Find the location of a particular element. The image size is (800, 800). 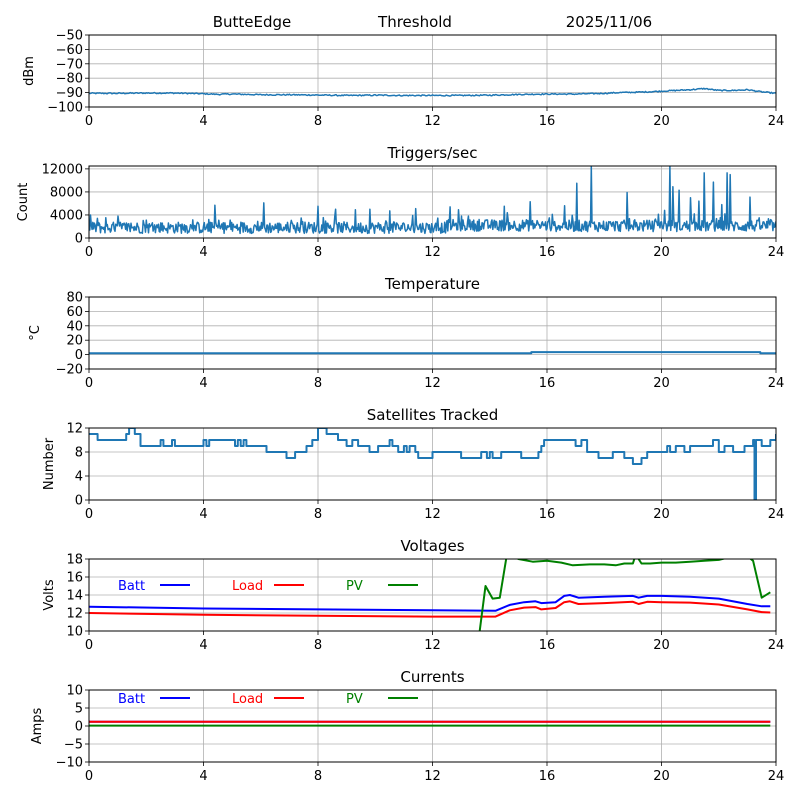

y-tick-label: −60 is located at coordinates (69, 50).